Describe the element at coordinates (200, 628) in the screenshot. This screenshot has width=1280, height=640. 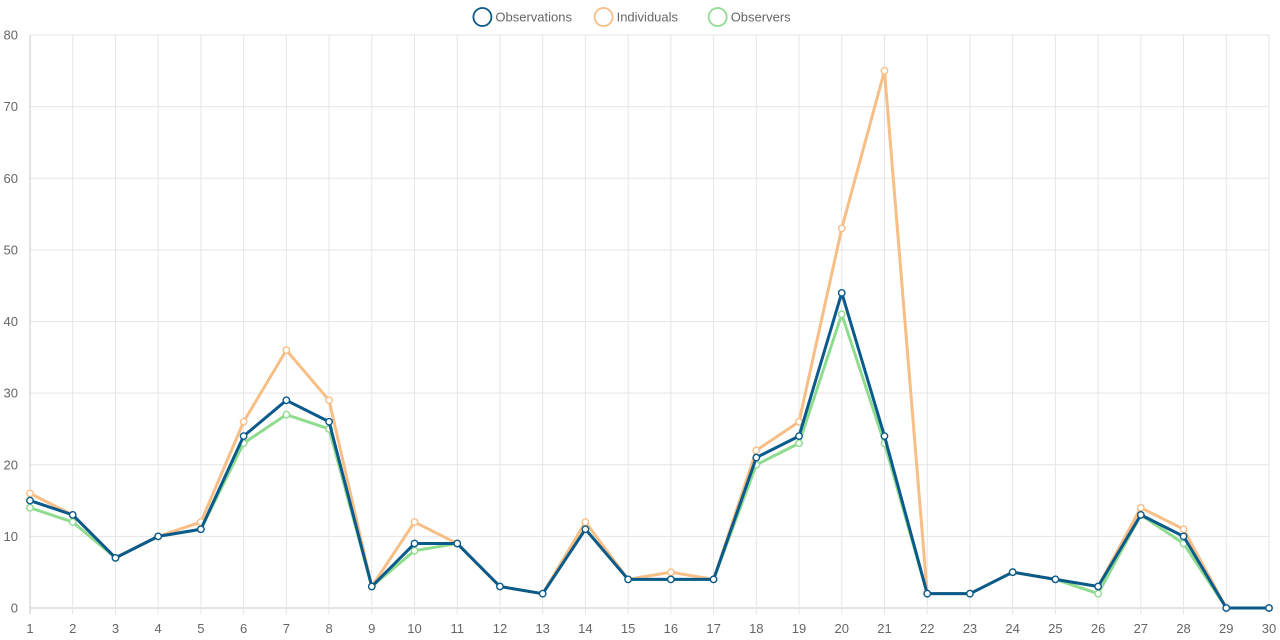
I see `x-tick-label: 5` at that location.